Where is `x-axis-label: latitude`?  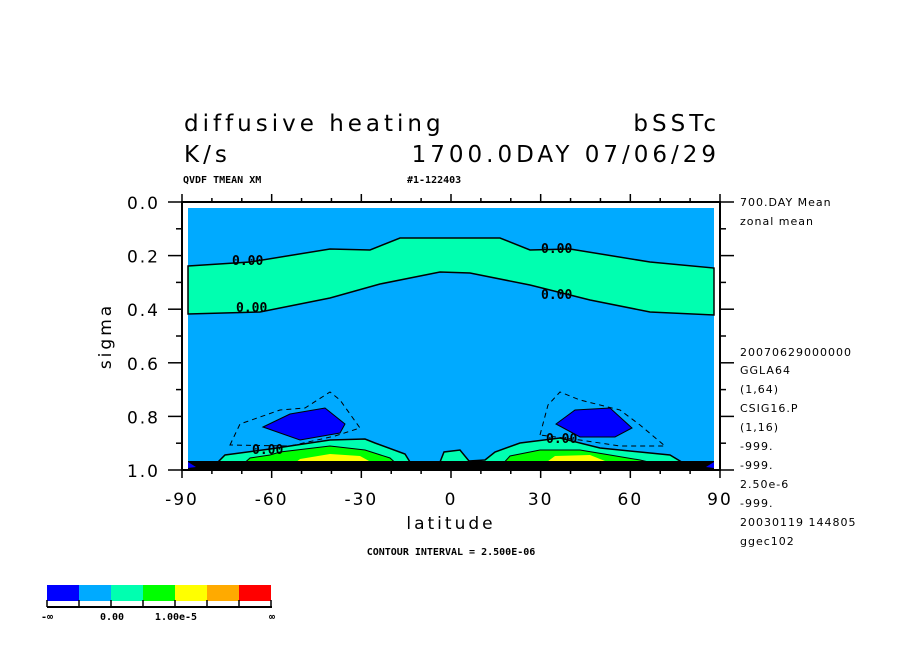 x-axis-label: latitude is located at coordinates (450, 524).